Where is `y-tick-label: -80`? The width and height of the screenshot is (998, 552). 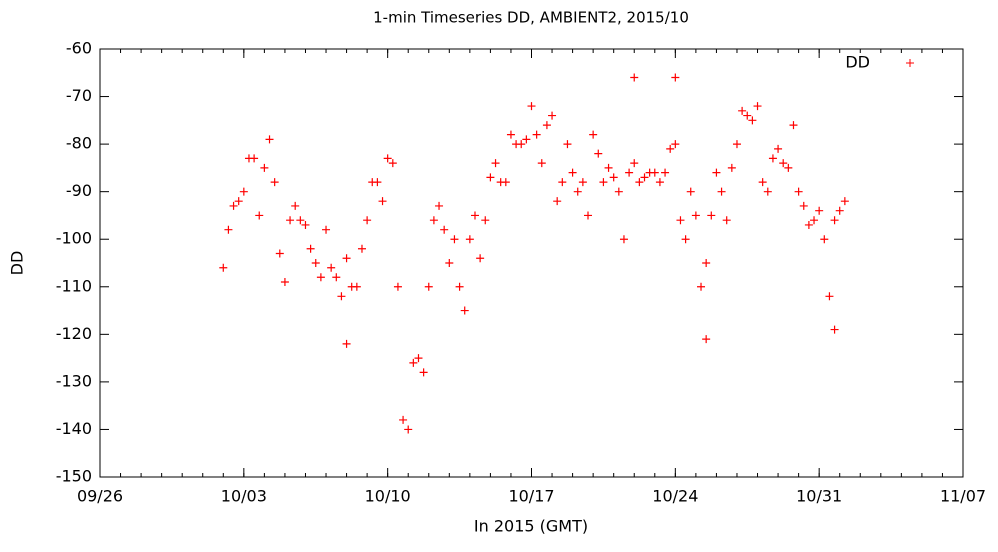 y-tick-label: -80 is located at coordinates (79, 143).